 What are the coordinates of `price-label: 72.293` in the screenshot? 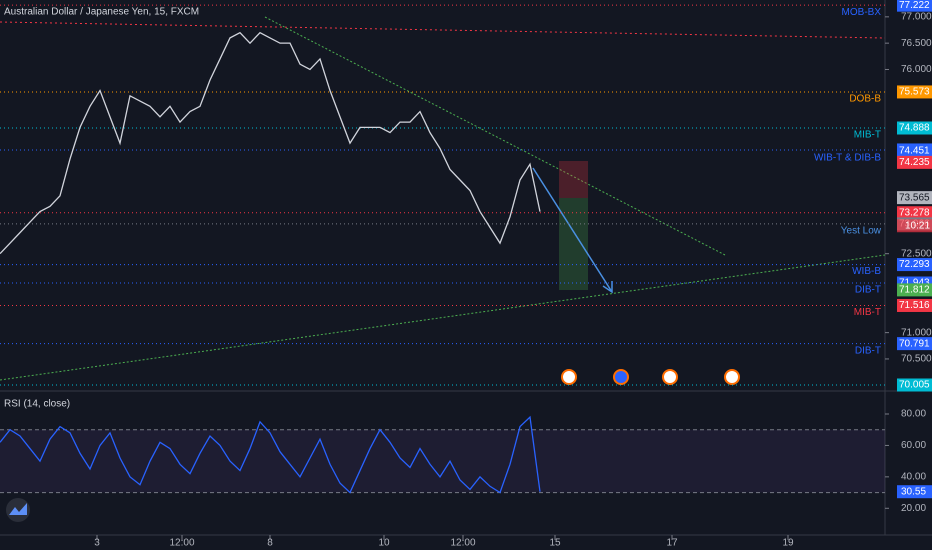 It's located at (914, 264).